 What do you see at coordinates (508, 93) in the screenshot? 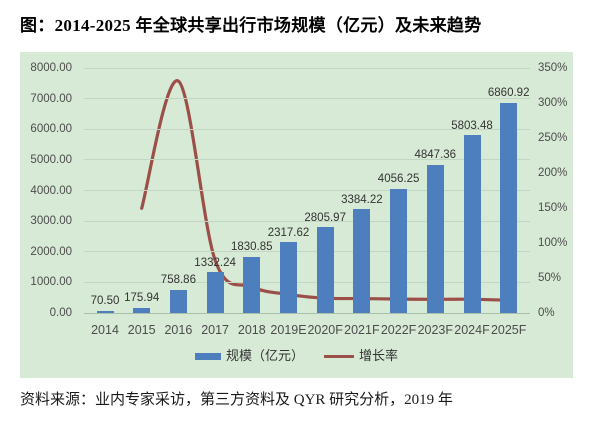
I see `bar-value-label: 6860.92` at bounding box center [508, 93].